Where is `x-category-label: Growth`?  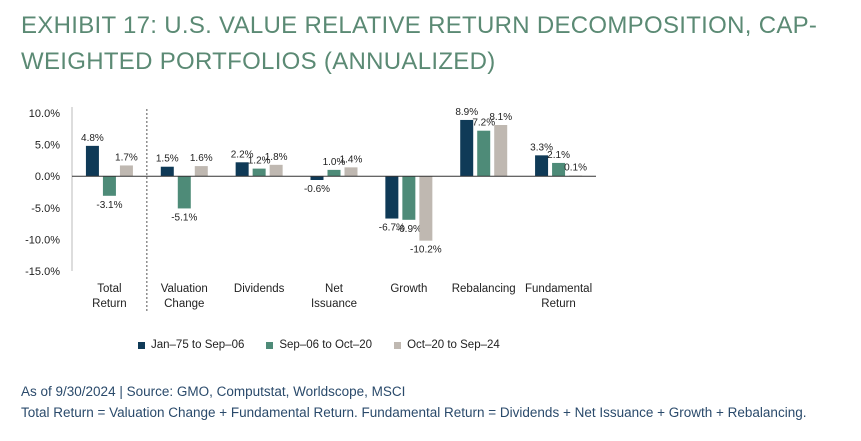
x-category-label: Growth is located at coordinates (408, 289).